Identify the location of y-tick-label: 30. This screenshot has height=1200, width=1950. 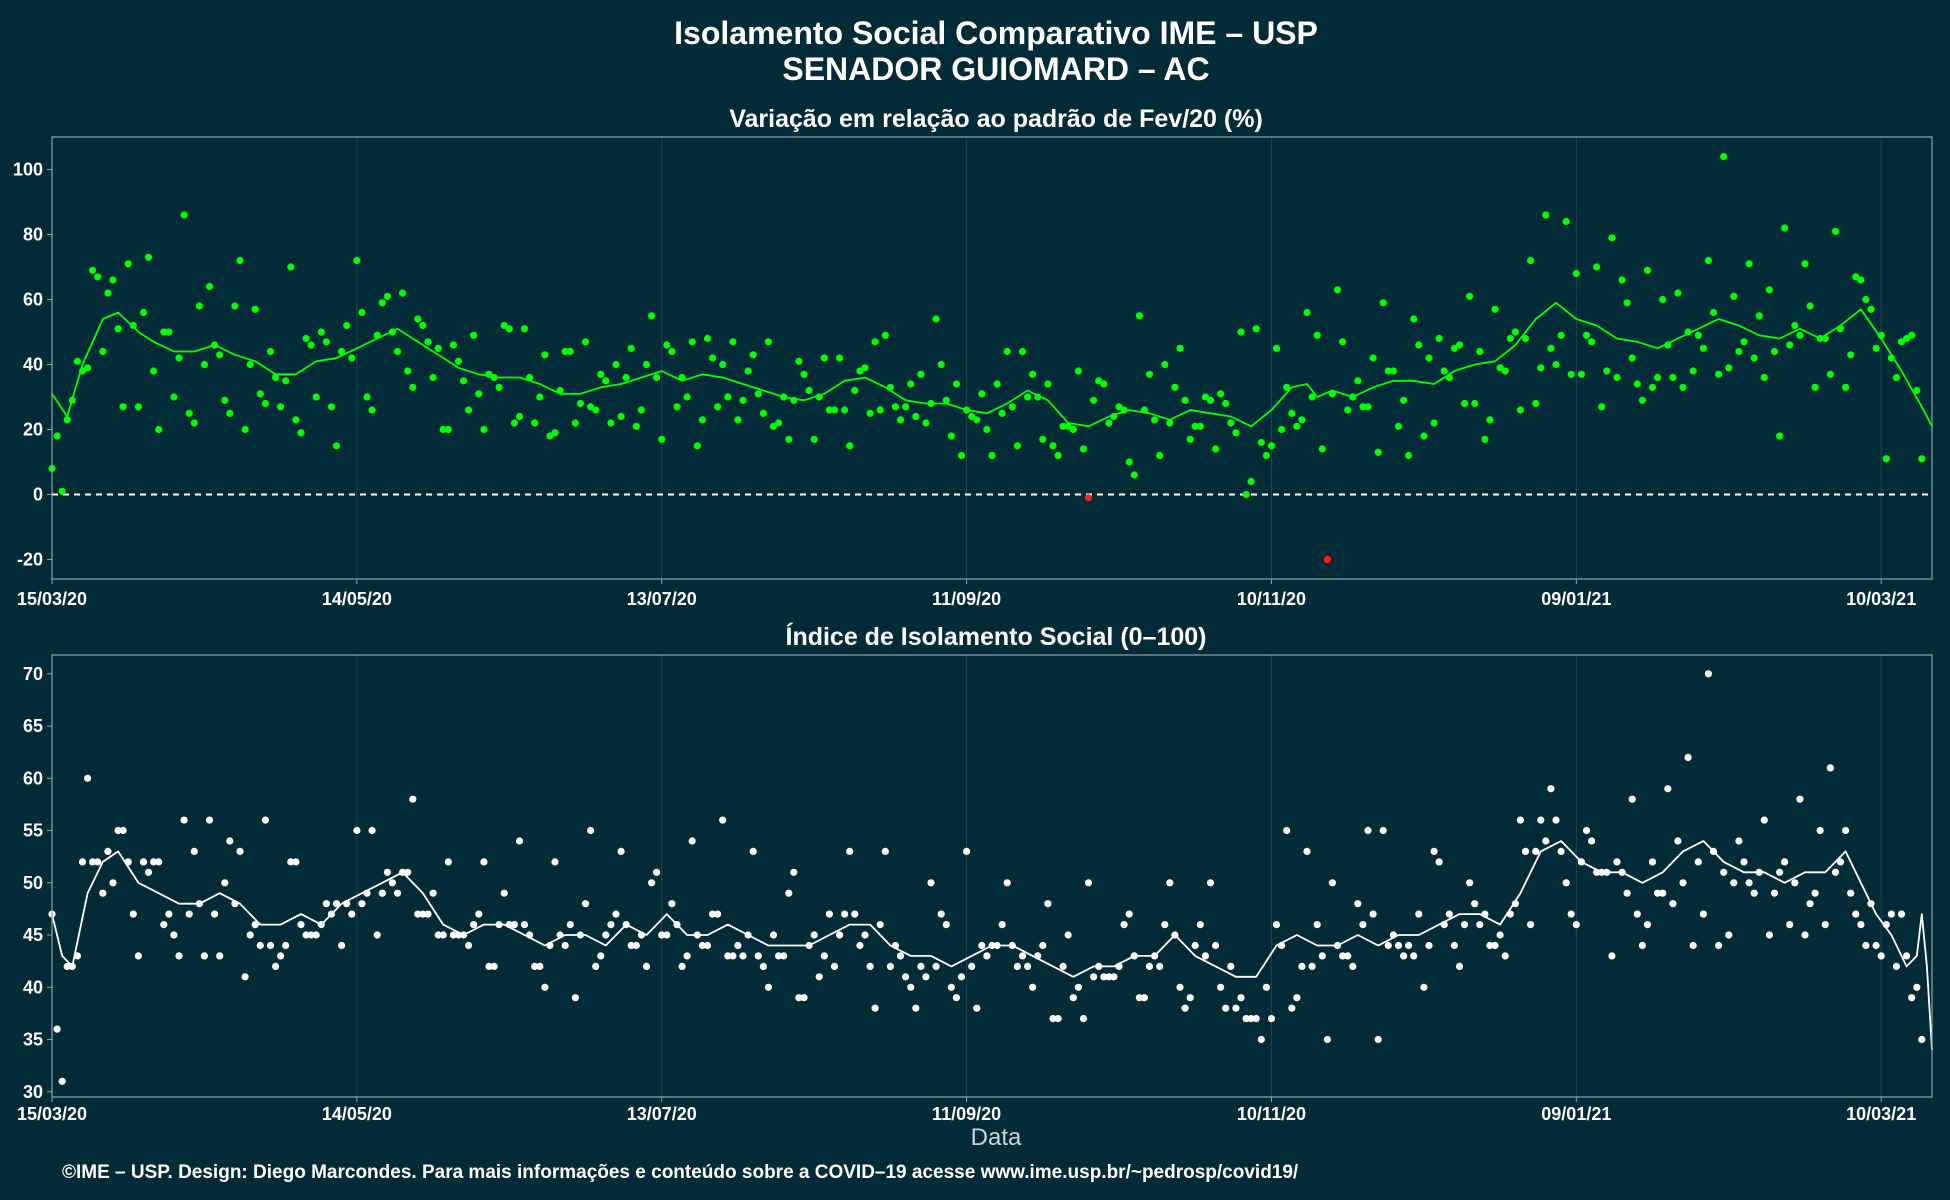
(33, 1092).